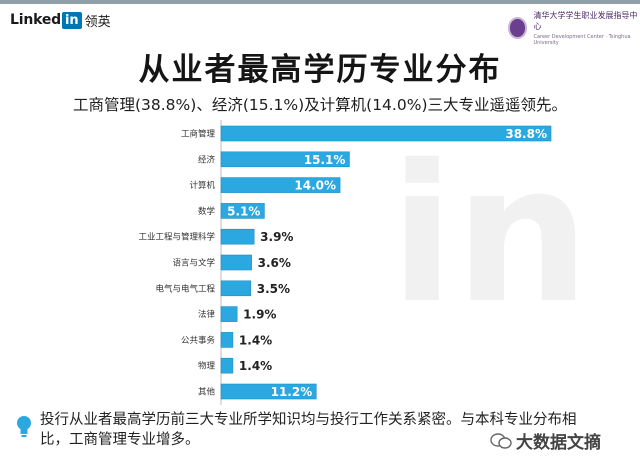  What do you see at coordinates (292, 392) in the screenshot?
I see `value-label: 11.2%` at bounding box center [292, 392].